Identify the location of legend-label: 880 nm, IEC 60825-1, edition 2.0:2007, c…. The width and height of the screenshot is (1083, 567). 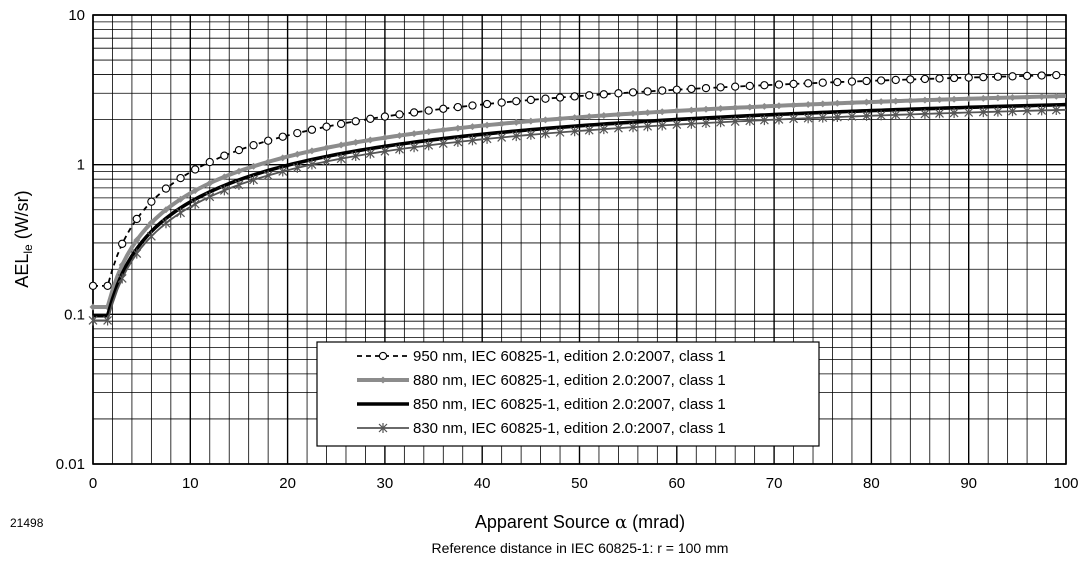
(569, 380).